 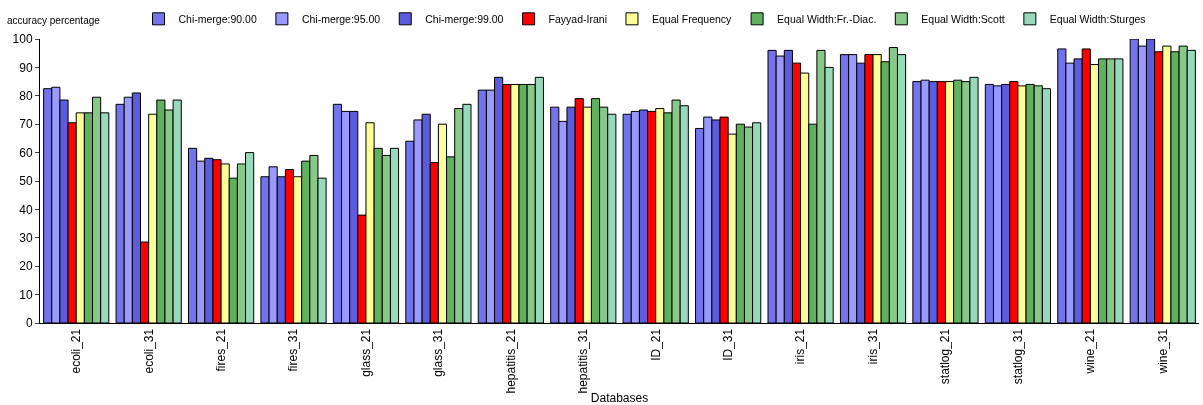 I want to click on y-tick-label: 70, so click(x=26, y=124).